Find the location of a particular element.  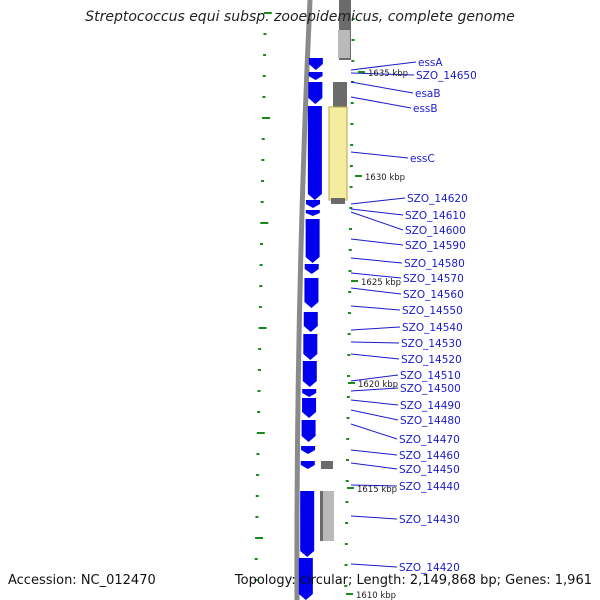

gene-label: SZO_14570 is located at coordinates (433, 279).